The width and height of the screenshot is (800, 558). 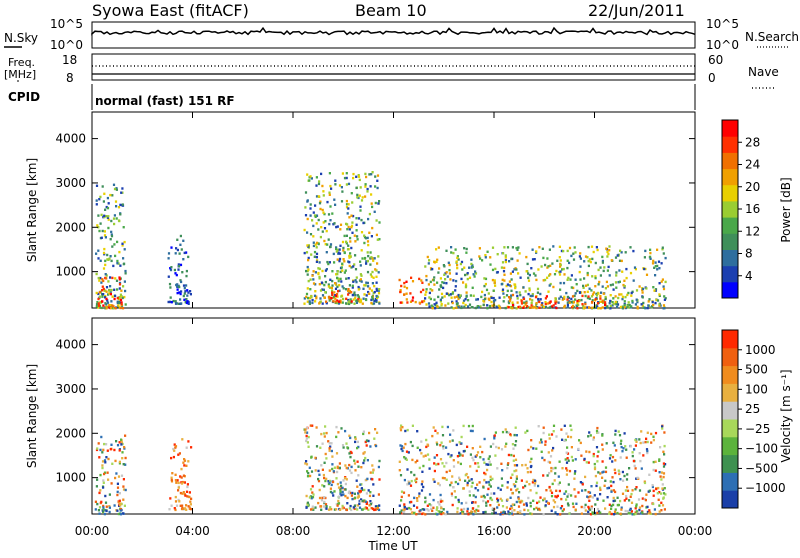 I want to click on velocity-colorbar-label: Velocity [m s⁻¹], so click(x=786, y=415).